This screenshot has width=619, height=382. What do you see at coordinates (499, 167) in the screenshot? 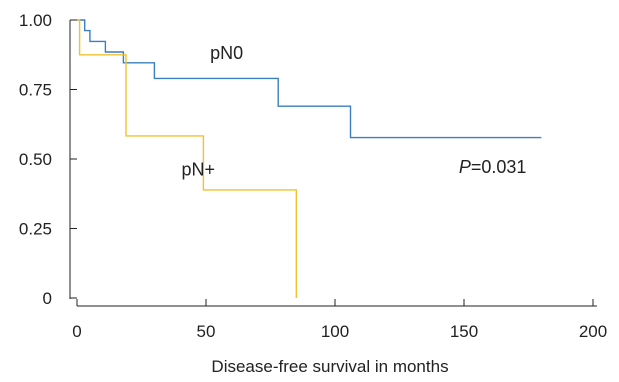
I see `p-value-text: =0.031` at bounding box center [499, 167].